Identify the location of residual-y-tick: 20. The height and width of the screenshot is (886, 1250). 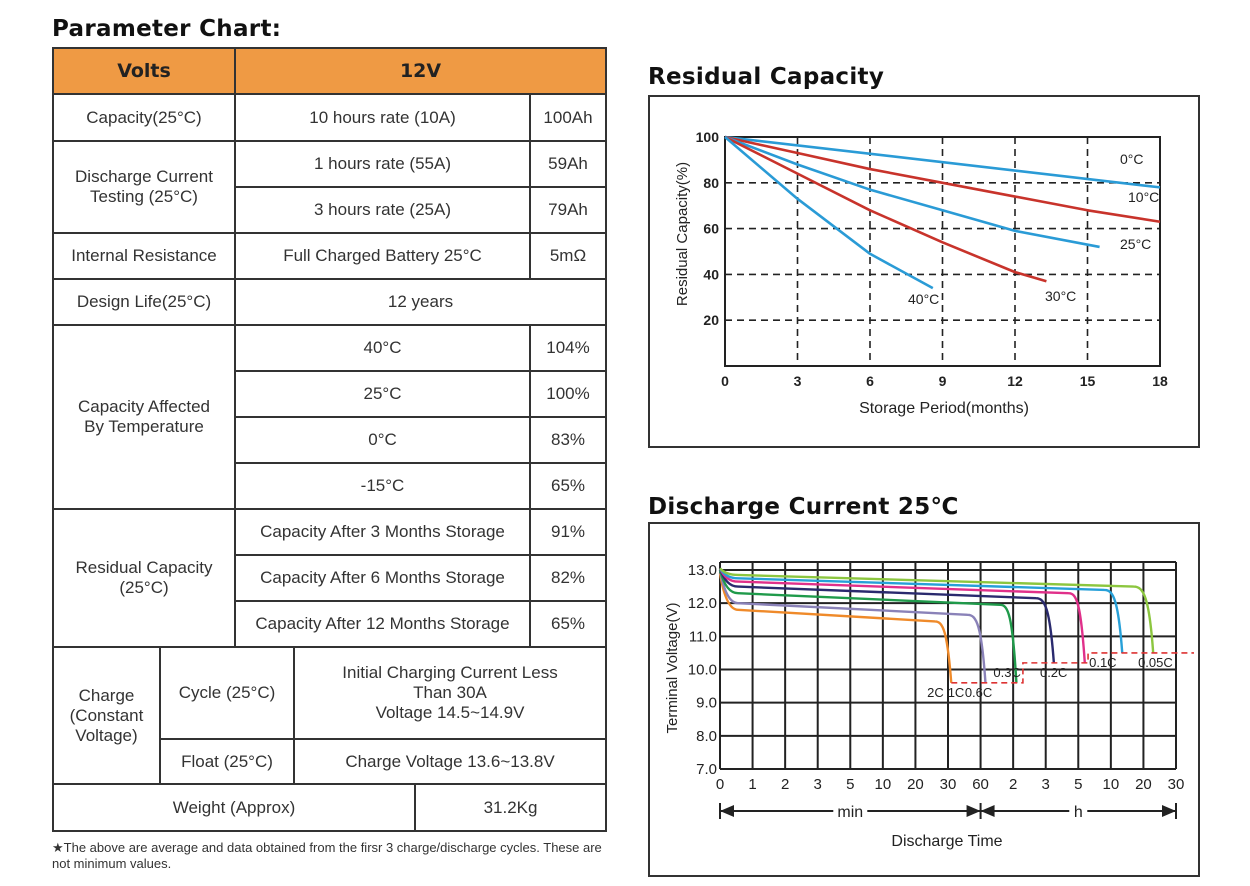
(711, 320).